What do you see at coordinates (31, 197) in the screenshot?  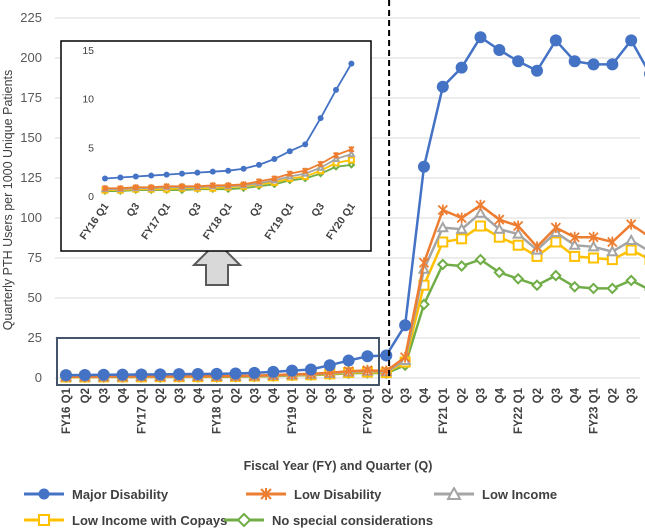 I see `y-tick-labels: 0 25 50 75 100 125 150 175 200 225` at bounding box center [31, 197].